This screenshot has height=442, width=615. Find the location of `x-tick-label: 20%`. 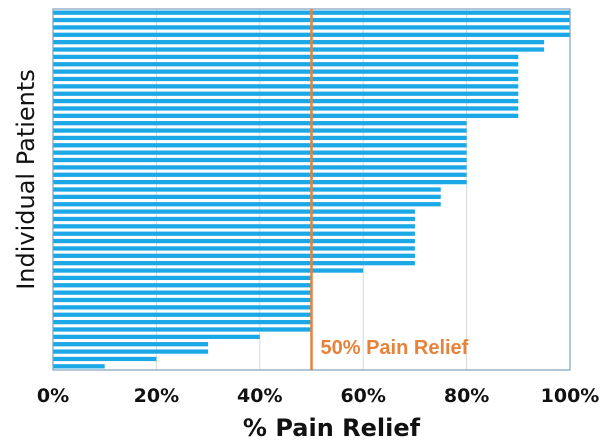

x-tick-label: 20% is located at coordinates (156, 396).